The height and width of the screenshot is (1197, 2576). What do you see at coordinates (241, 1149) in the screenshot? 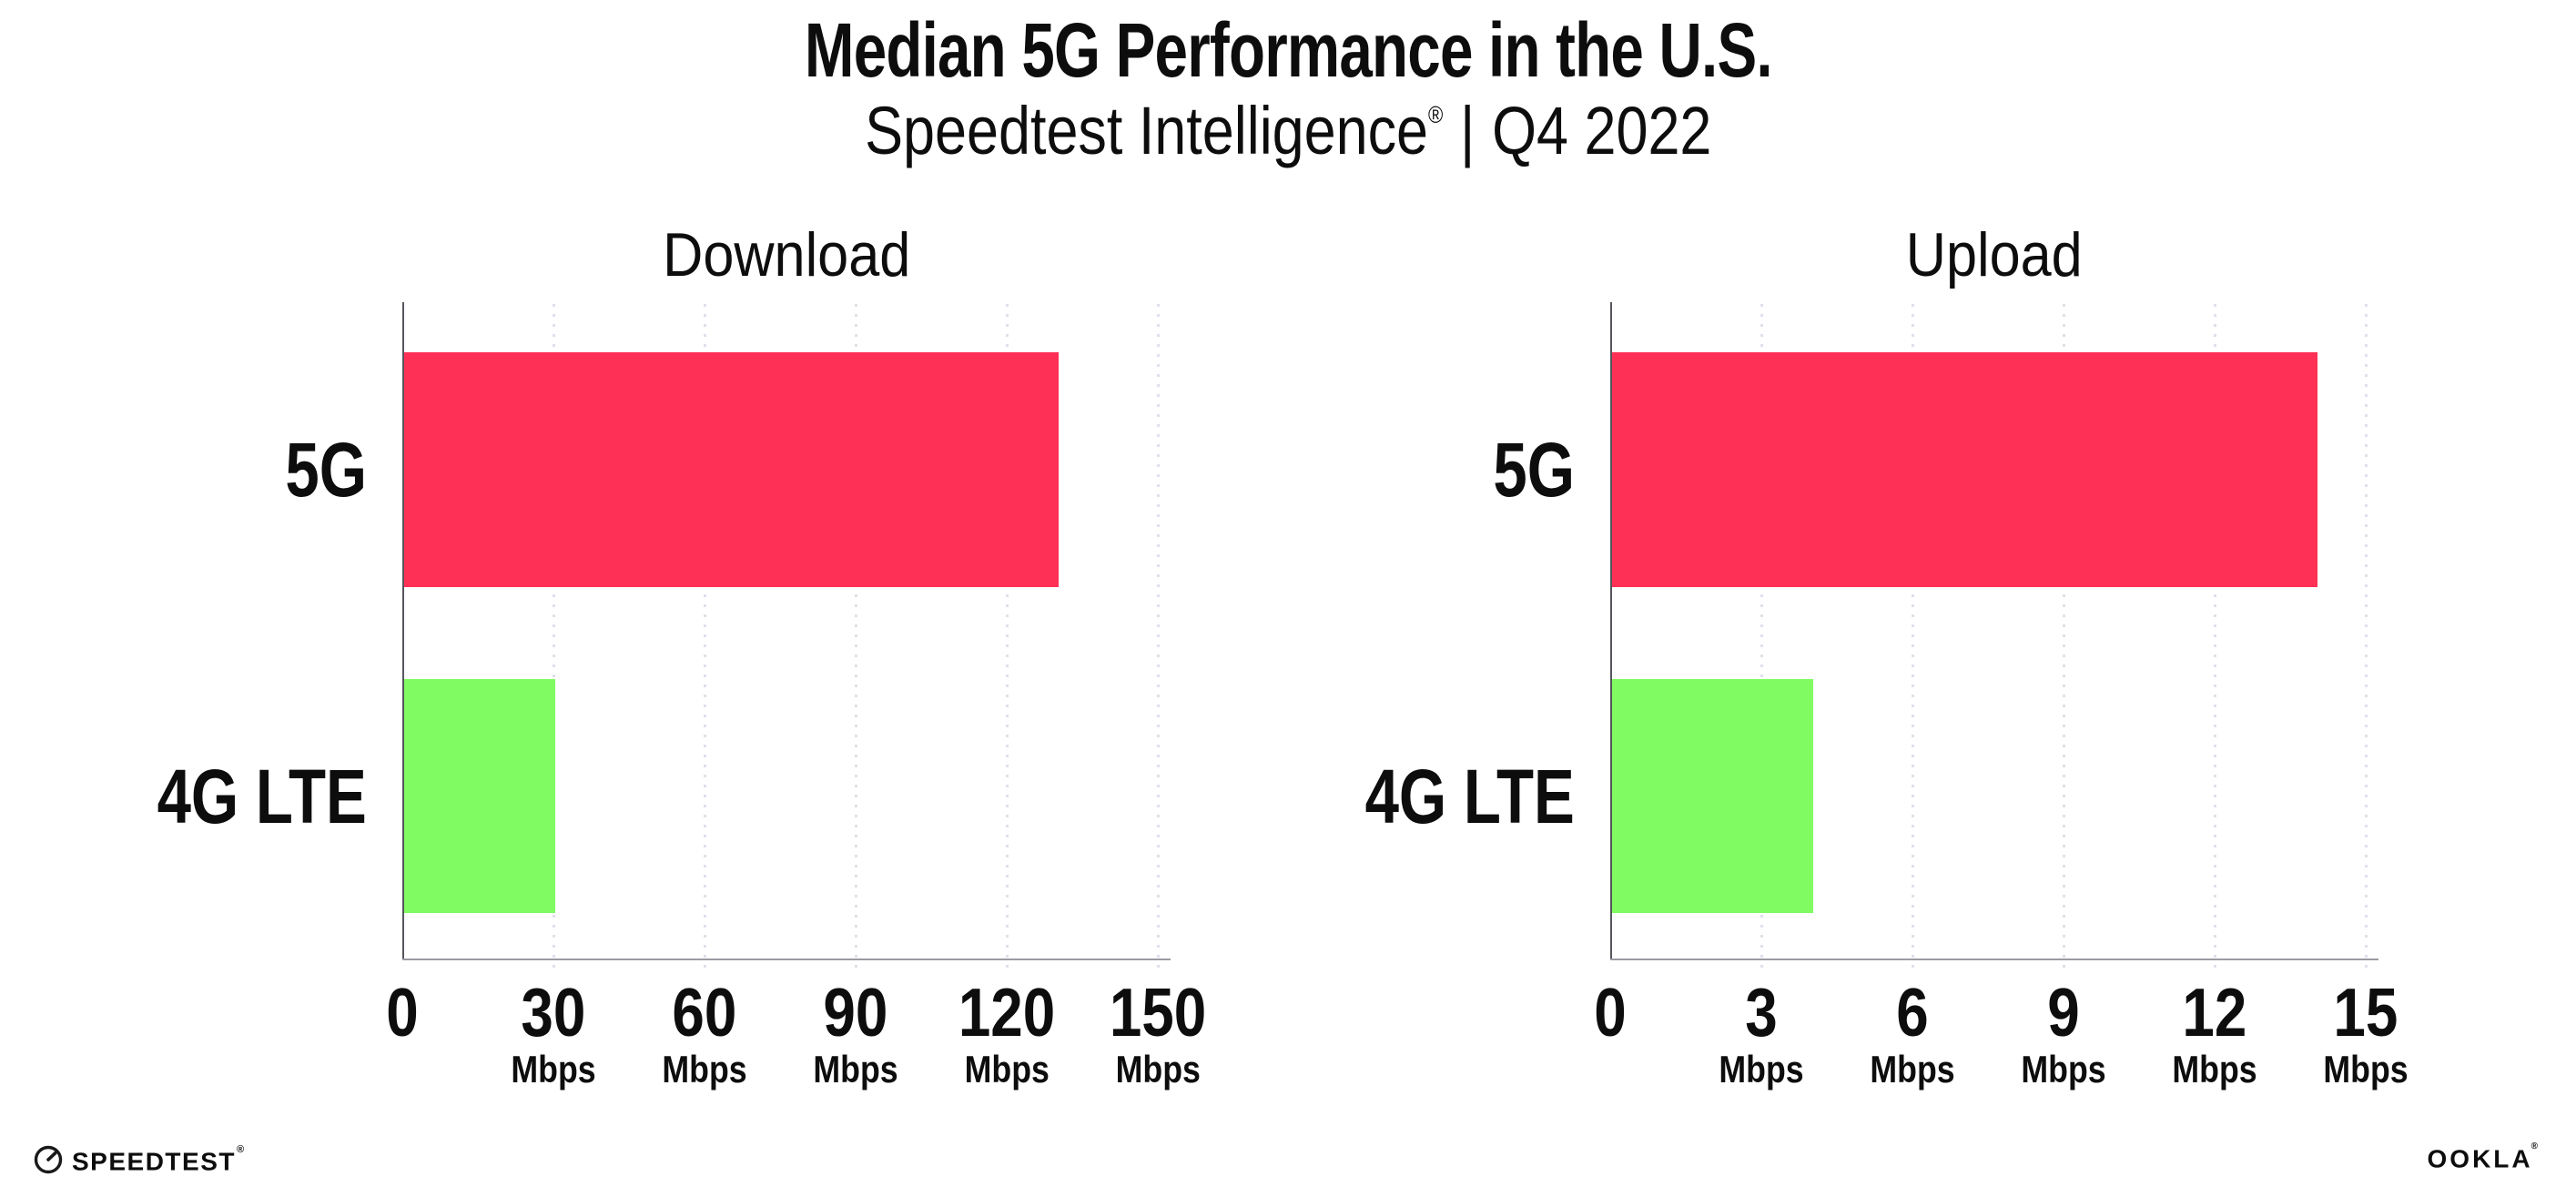
I see `speedtest-registered-mark: ®` at bounding box center [241, 1149].